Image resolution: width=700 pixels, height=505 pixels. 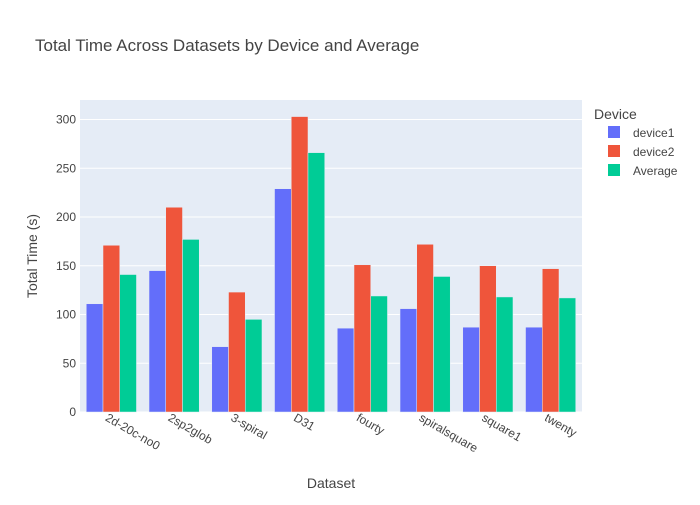 What do you see at coordinates (237, 352) in the screenshot?
I see `bar-device2-3-spiral` at bounding box center [237, 352].